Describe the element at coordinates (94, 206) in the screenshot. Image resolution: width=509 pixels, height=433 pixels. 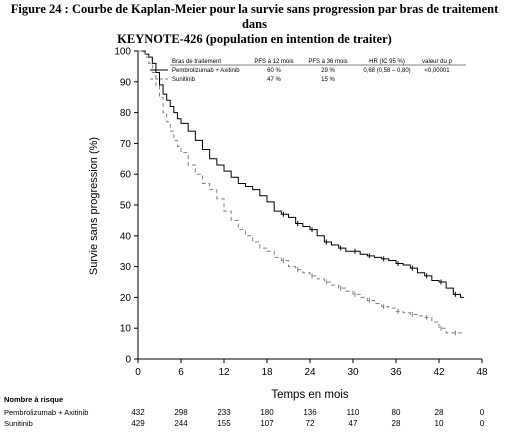
I see `y-axis-label: Survie sans progression (%)` at that location.